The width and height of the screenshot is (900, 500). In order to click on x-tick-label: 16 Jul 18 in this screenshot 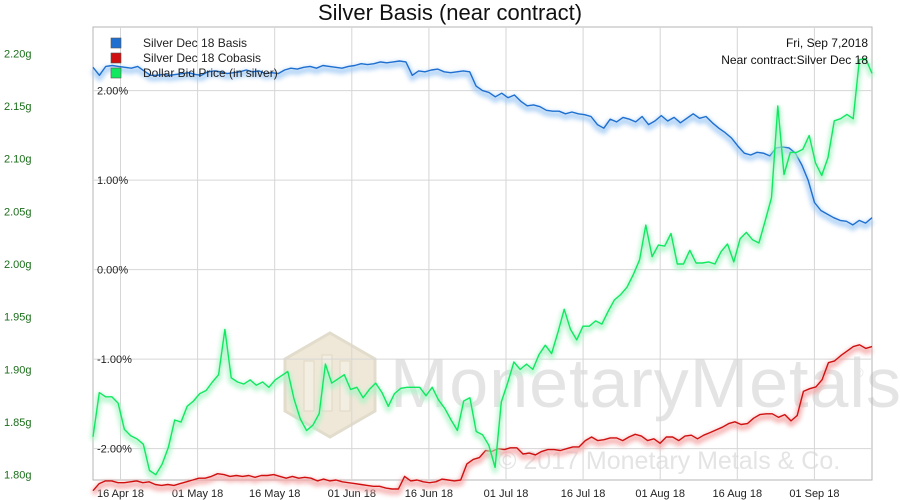, I will do `click(583, 494)`.